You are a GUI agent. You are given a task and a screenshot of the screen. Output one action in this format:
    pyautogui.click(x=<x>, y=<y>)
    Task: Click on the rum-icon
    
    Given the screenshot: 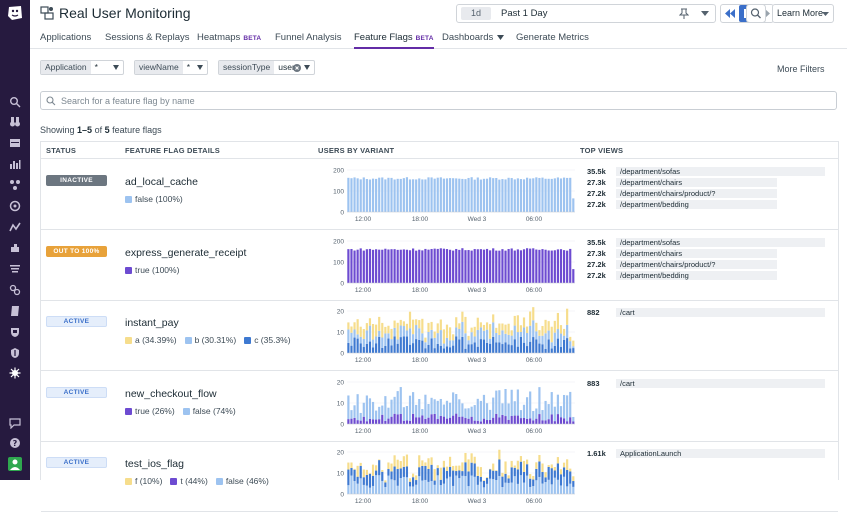 What is the action you would take?
    pyautogui.click(x=15, y=373)
    